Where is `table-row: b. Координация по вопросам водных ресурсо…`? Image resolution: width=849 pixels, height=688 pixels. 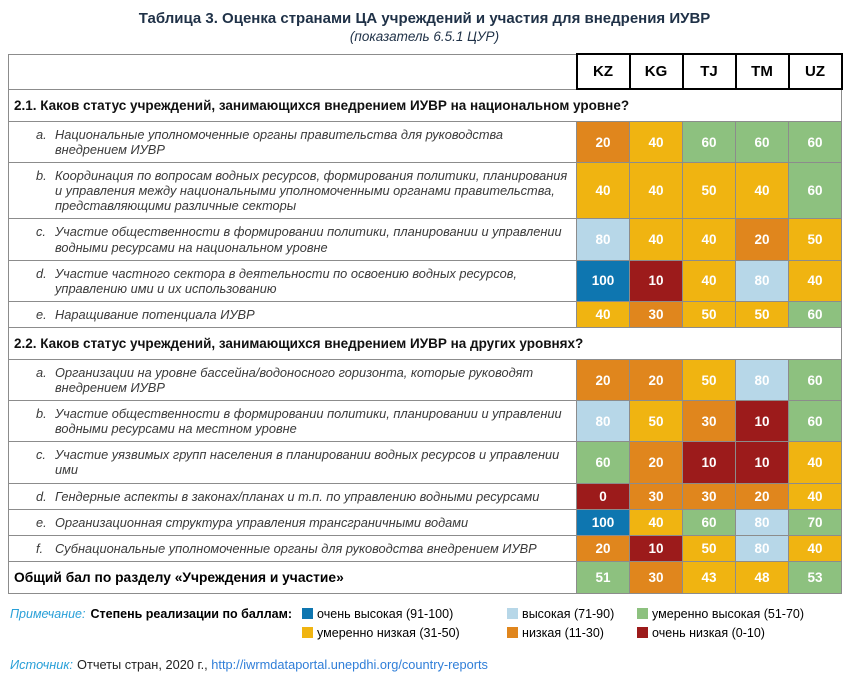
table-row: b. Координация по вопросам водных ресурсо… is located at coordinates (425, 191).